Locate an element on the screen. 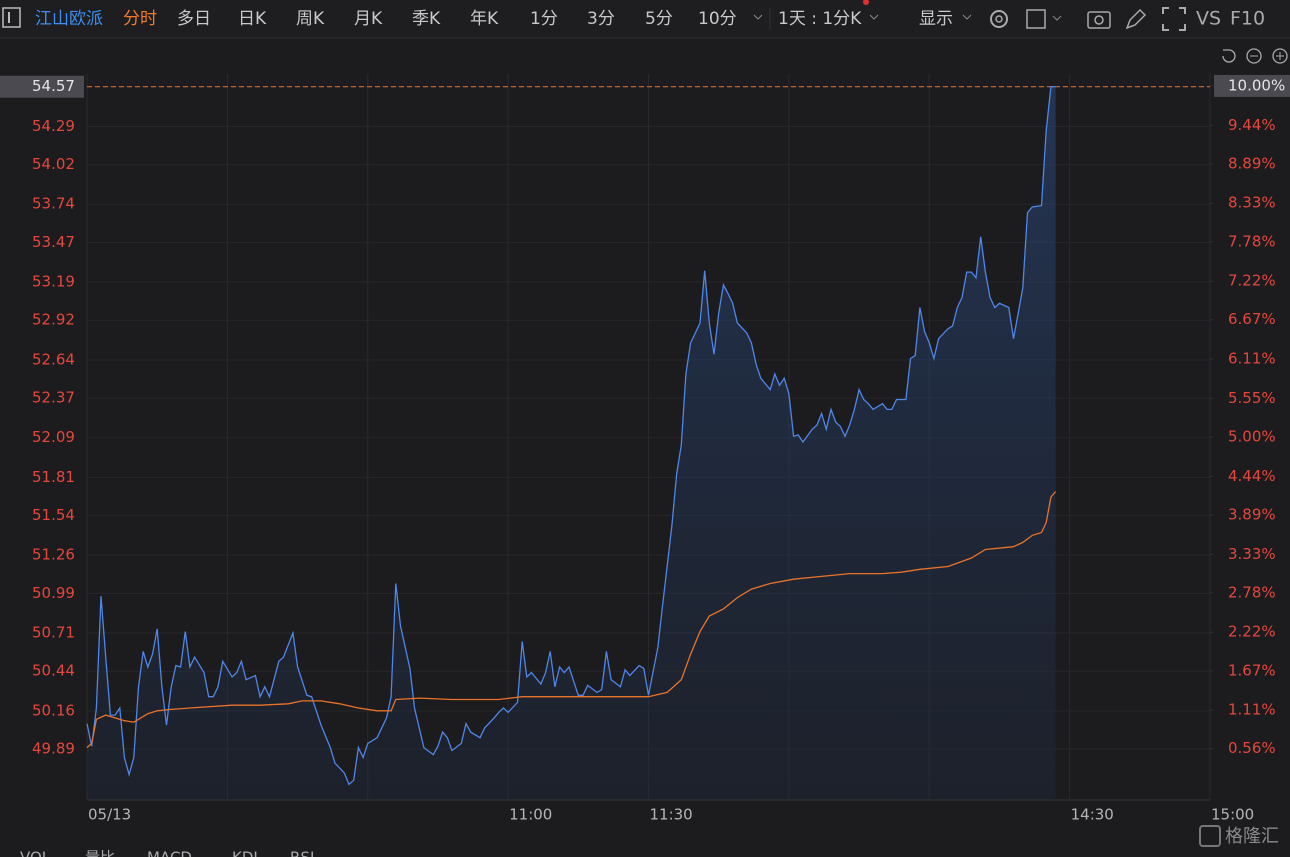 The height and width of the screenshot is (857, 1290). y-tick-label: 54.29 is located at coordinates (53, 126).